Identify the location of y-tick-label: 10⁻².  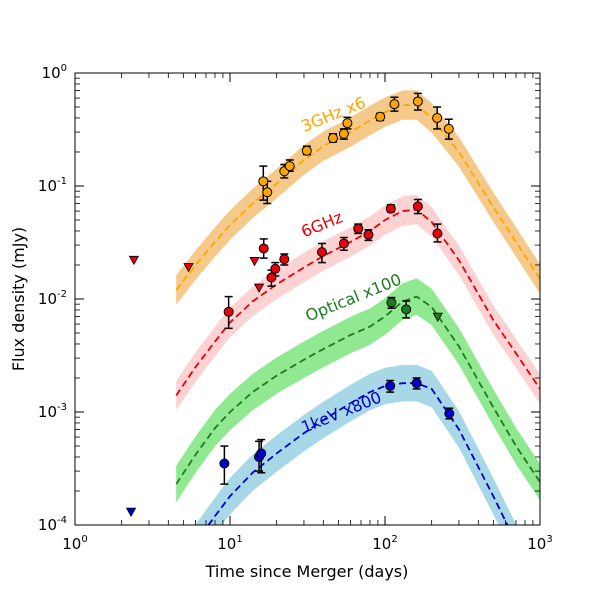
(52, 298).